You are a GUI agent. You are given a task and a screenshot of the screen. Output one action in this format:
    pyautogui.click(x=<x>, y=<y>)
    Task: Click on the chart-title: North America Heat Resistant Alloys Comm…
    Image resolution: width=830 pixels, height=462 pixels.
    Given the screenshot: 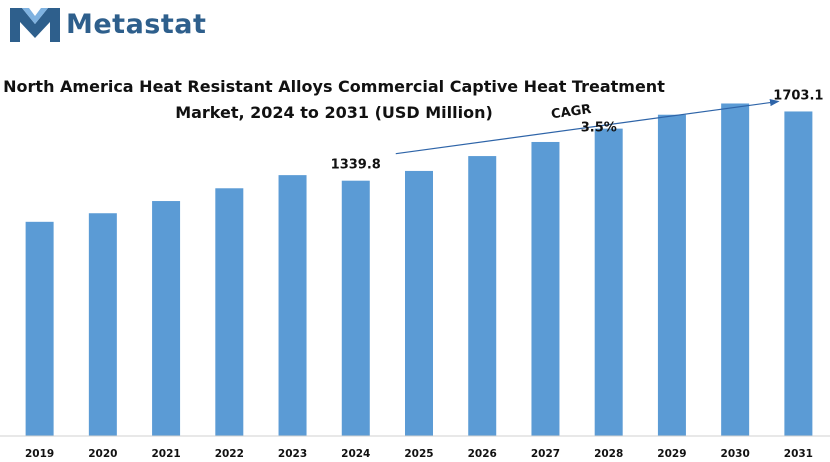 What is the action you would take?
    pyautogui.click(x=334, y=100)
    